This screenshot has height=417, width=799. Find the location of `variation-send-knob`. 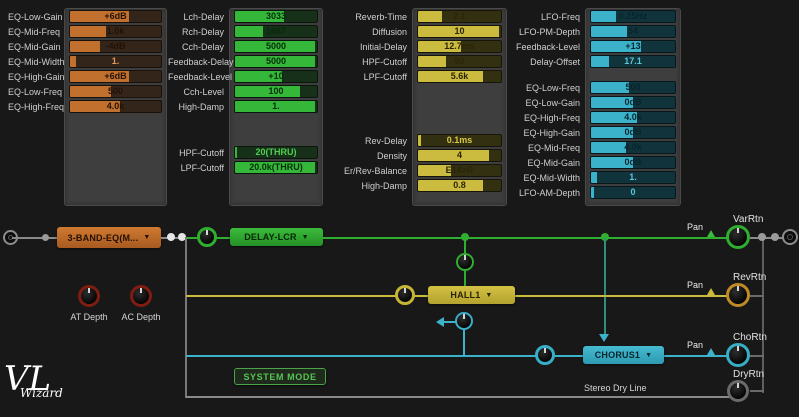

variation-send-knob is located at coordinates (207, 237).